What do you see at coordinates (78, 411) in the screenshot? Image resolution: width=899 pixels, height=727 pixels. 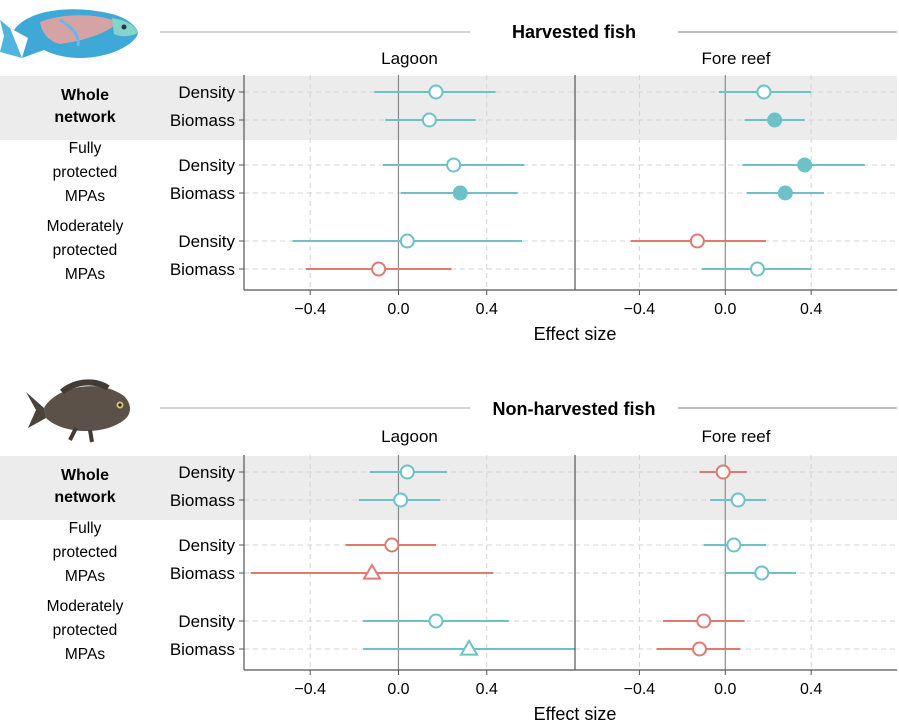 I see `damselfish-icon` at bounding box center [78, 411].